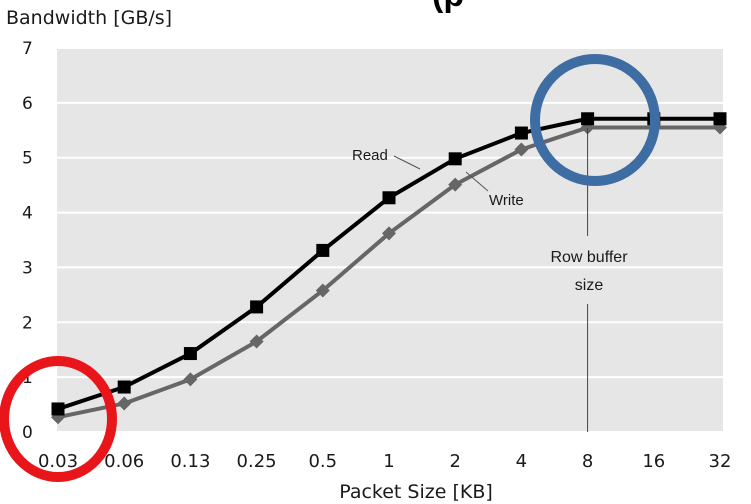 Image resolution: width=751 pixels, height=504 pixels. I want to click on x-tick-label: 8, so click(587, 461).